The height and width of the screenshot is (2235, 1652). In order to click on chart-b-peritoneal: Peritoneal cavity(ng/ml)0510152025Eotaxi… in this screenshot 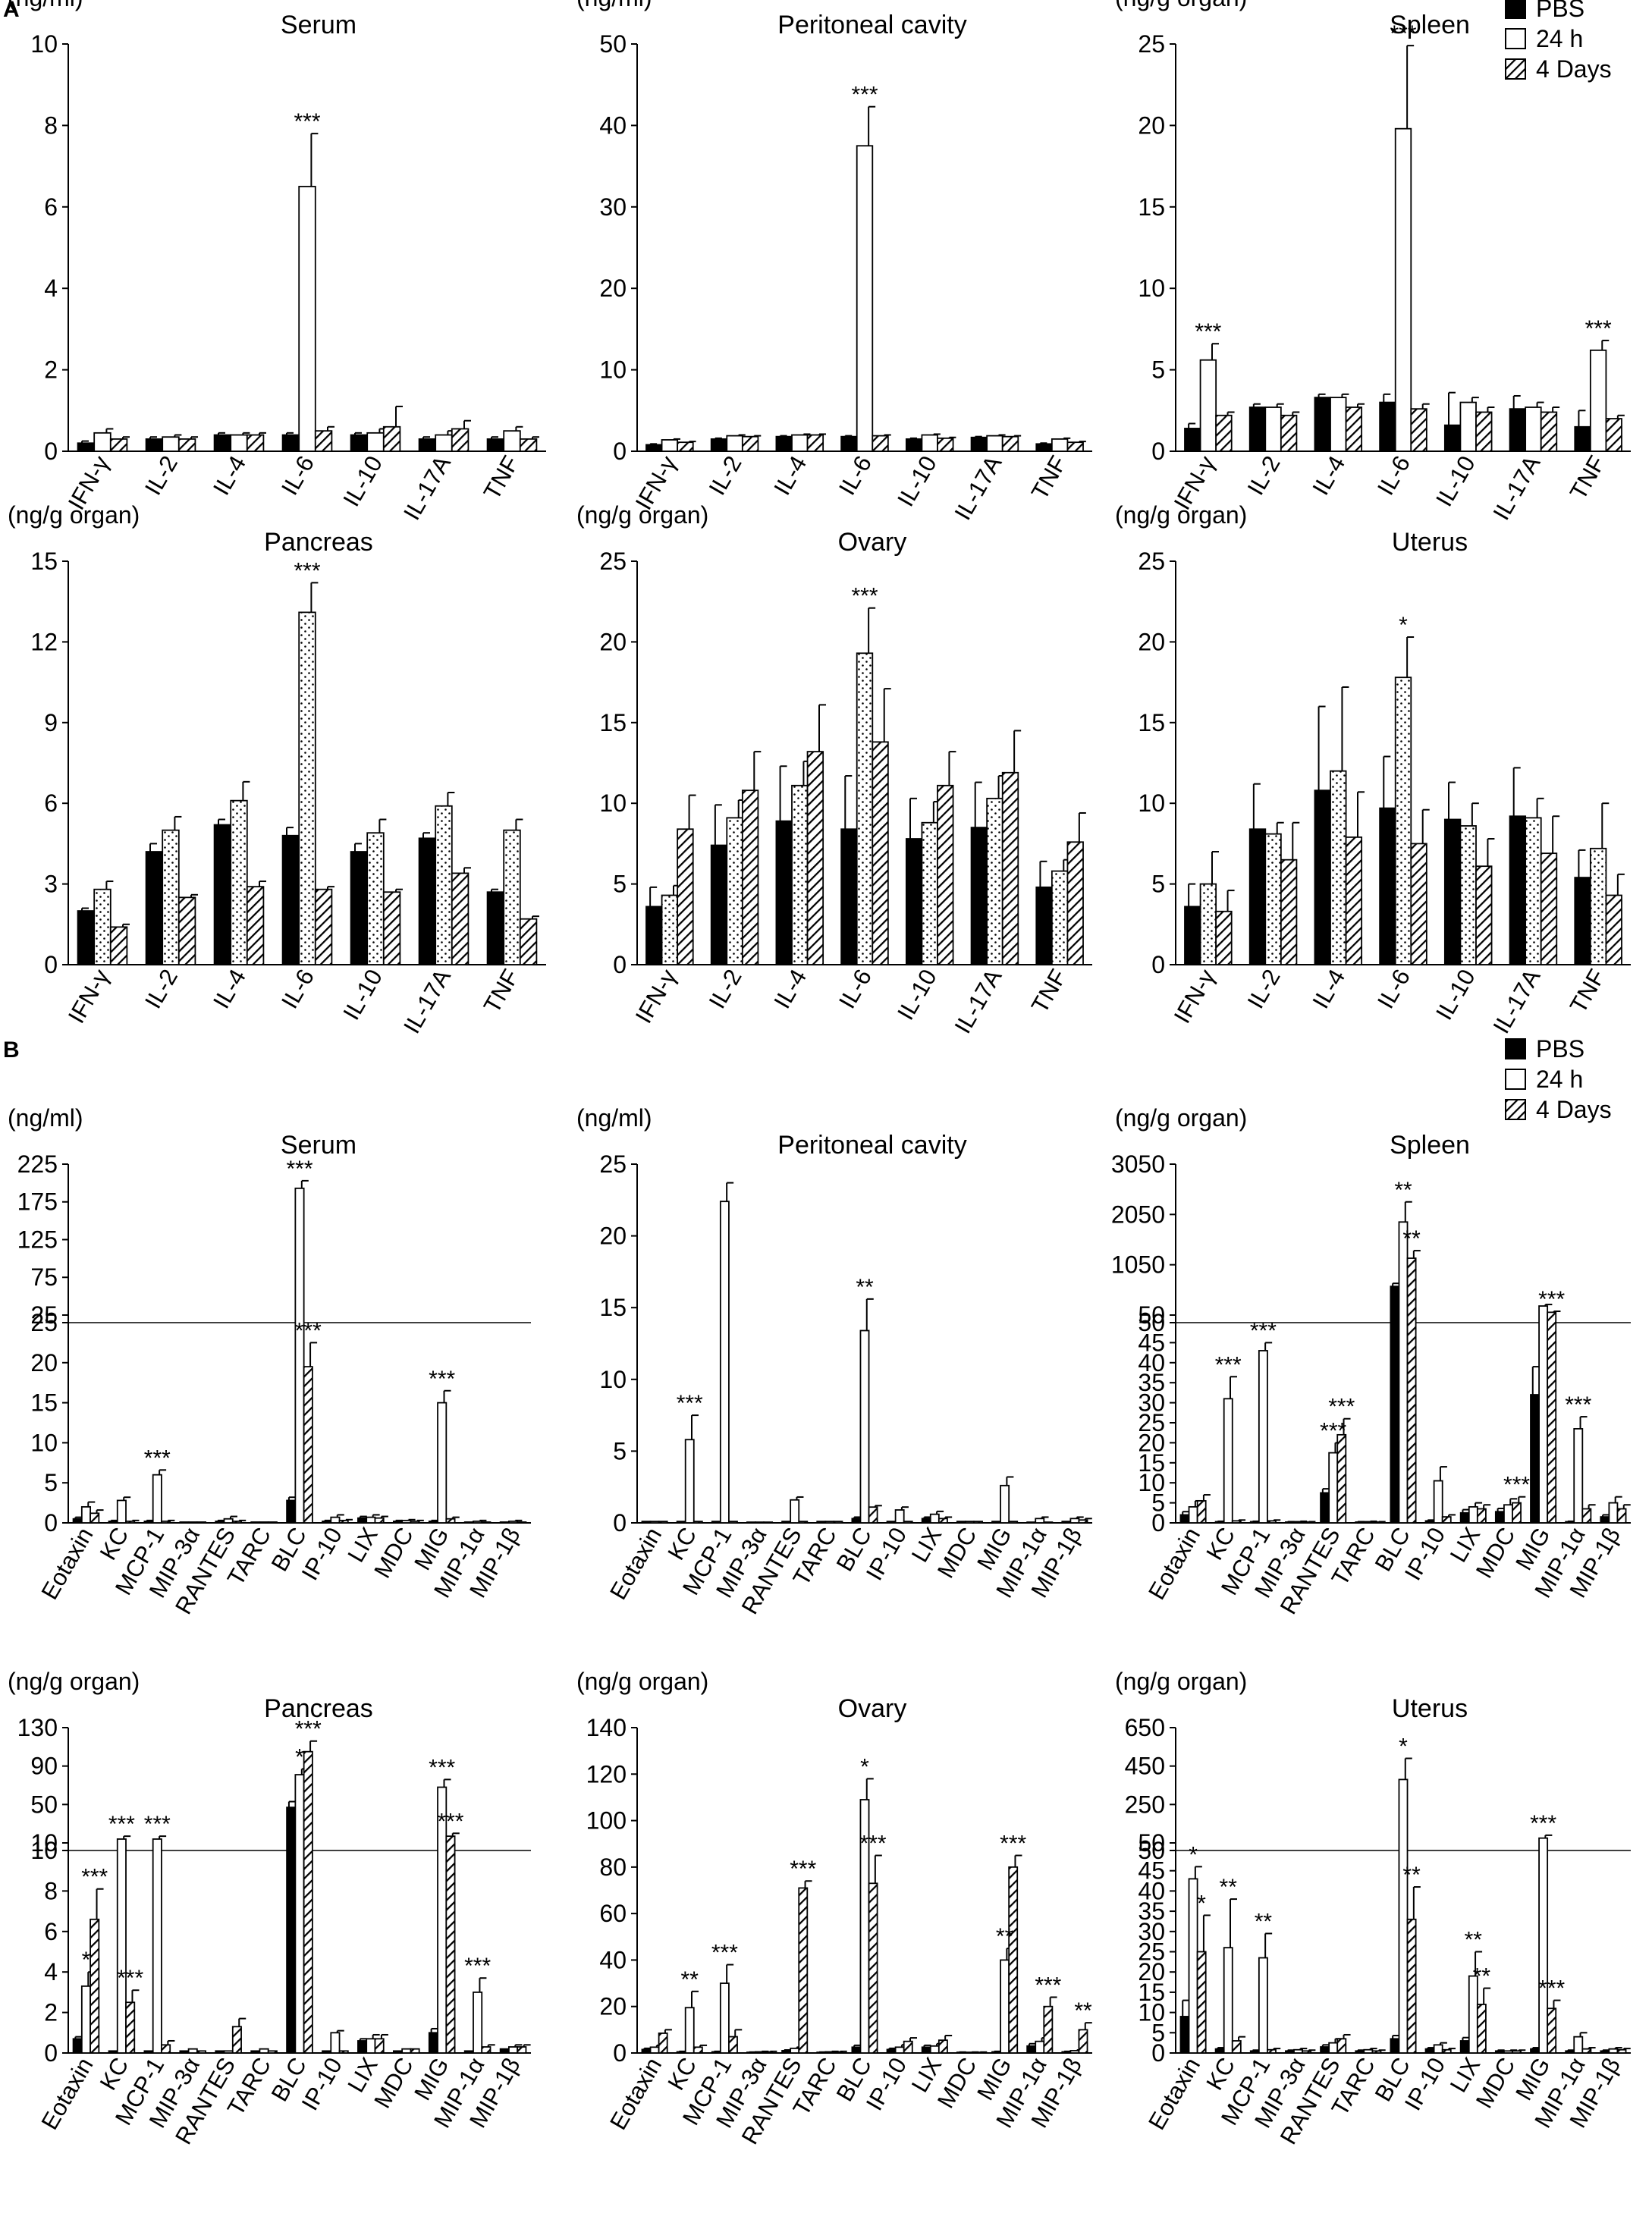, I will do `click(834, 1361)`.